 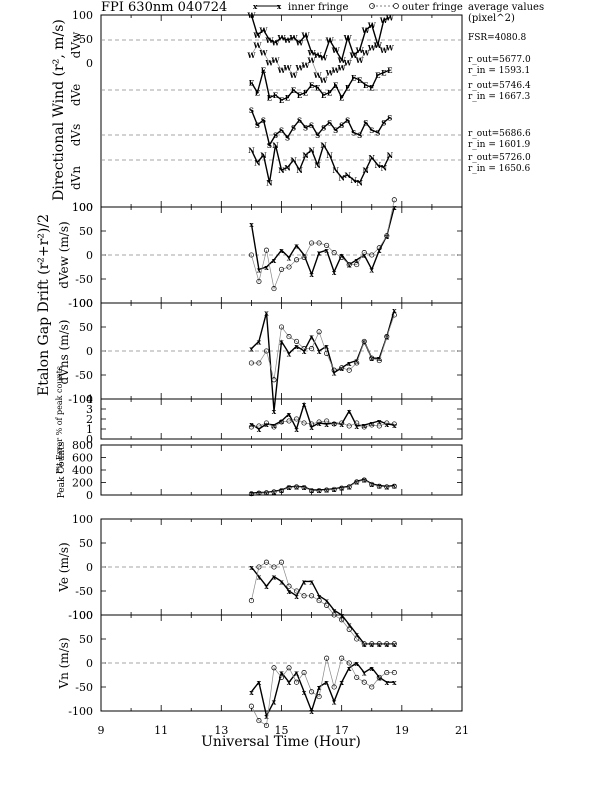 I want to click on r-in-2: r_in = 1667.3, so click(x=499, y=97).